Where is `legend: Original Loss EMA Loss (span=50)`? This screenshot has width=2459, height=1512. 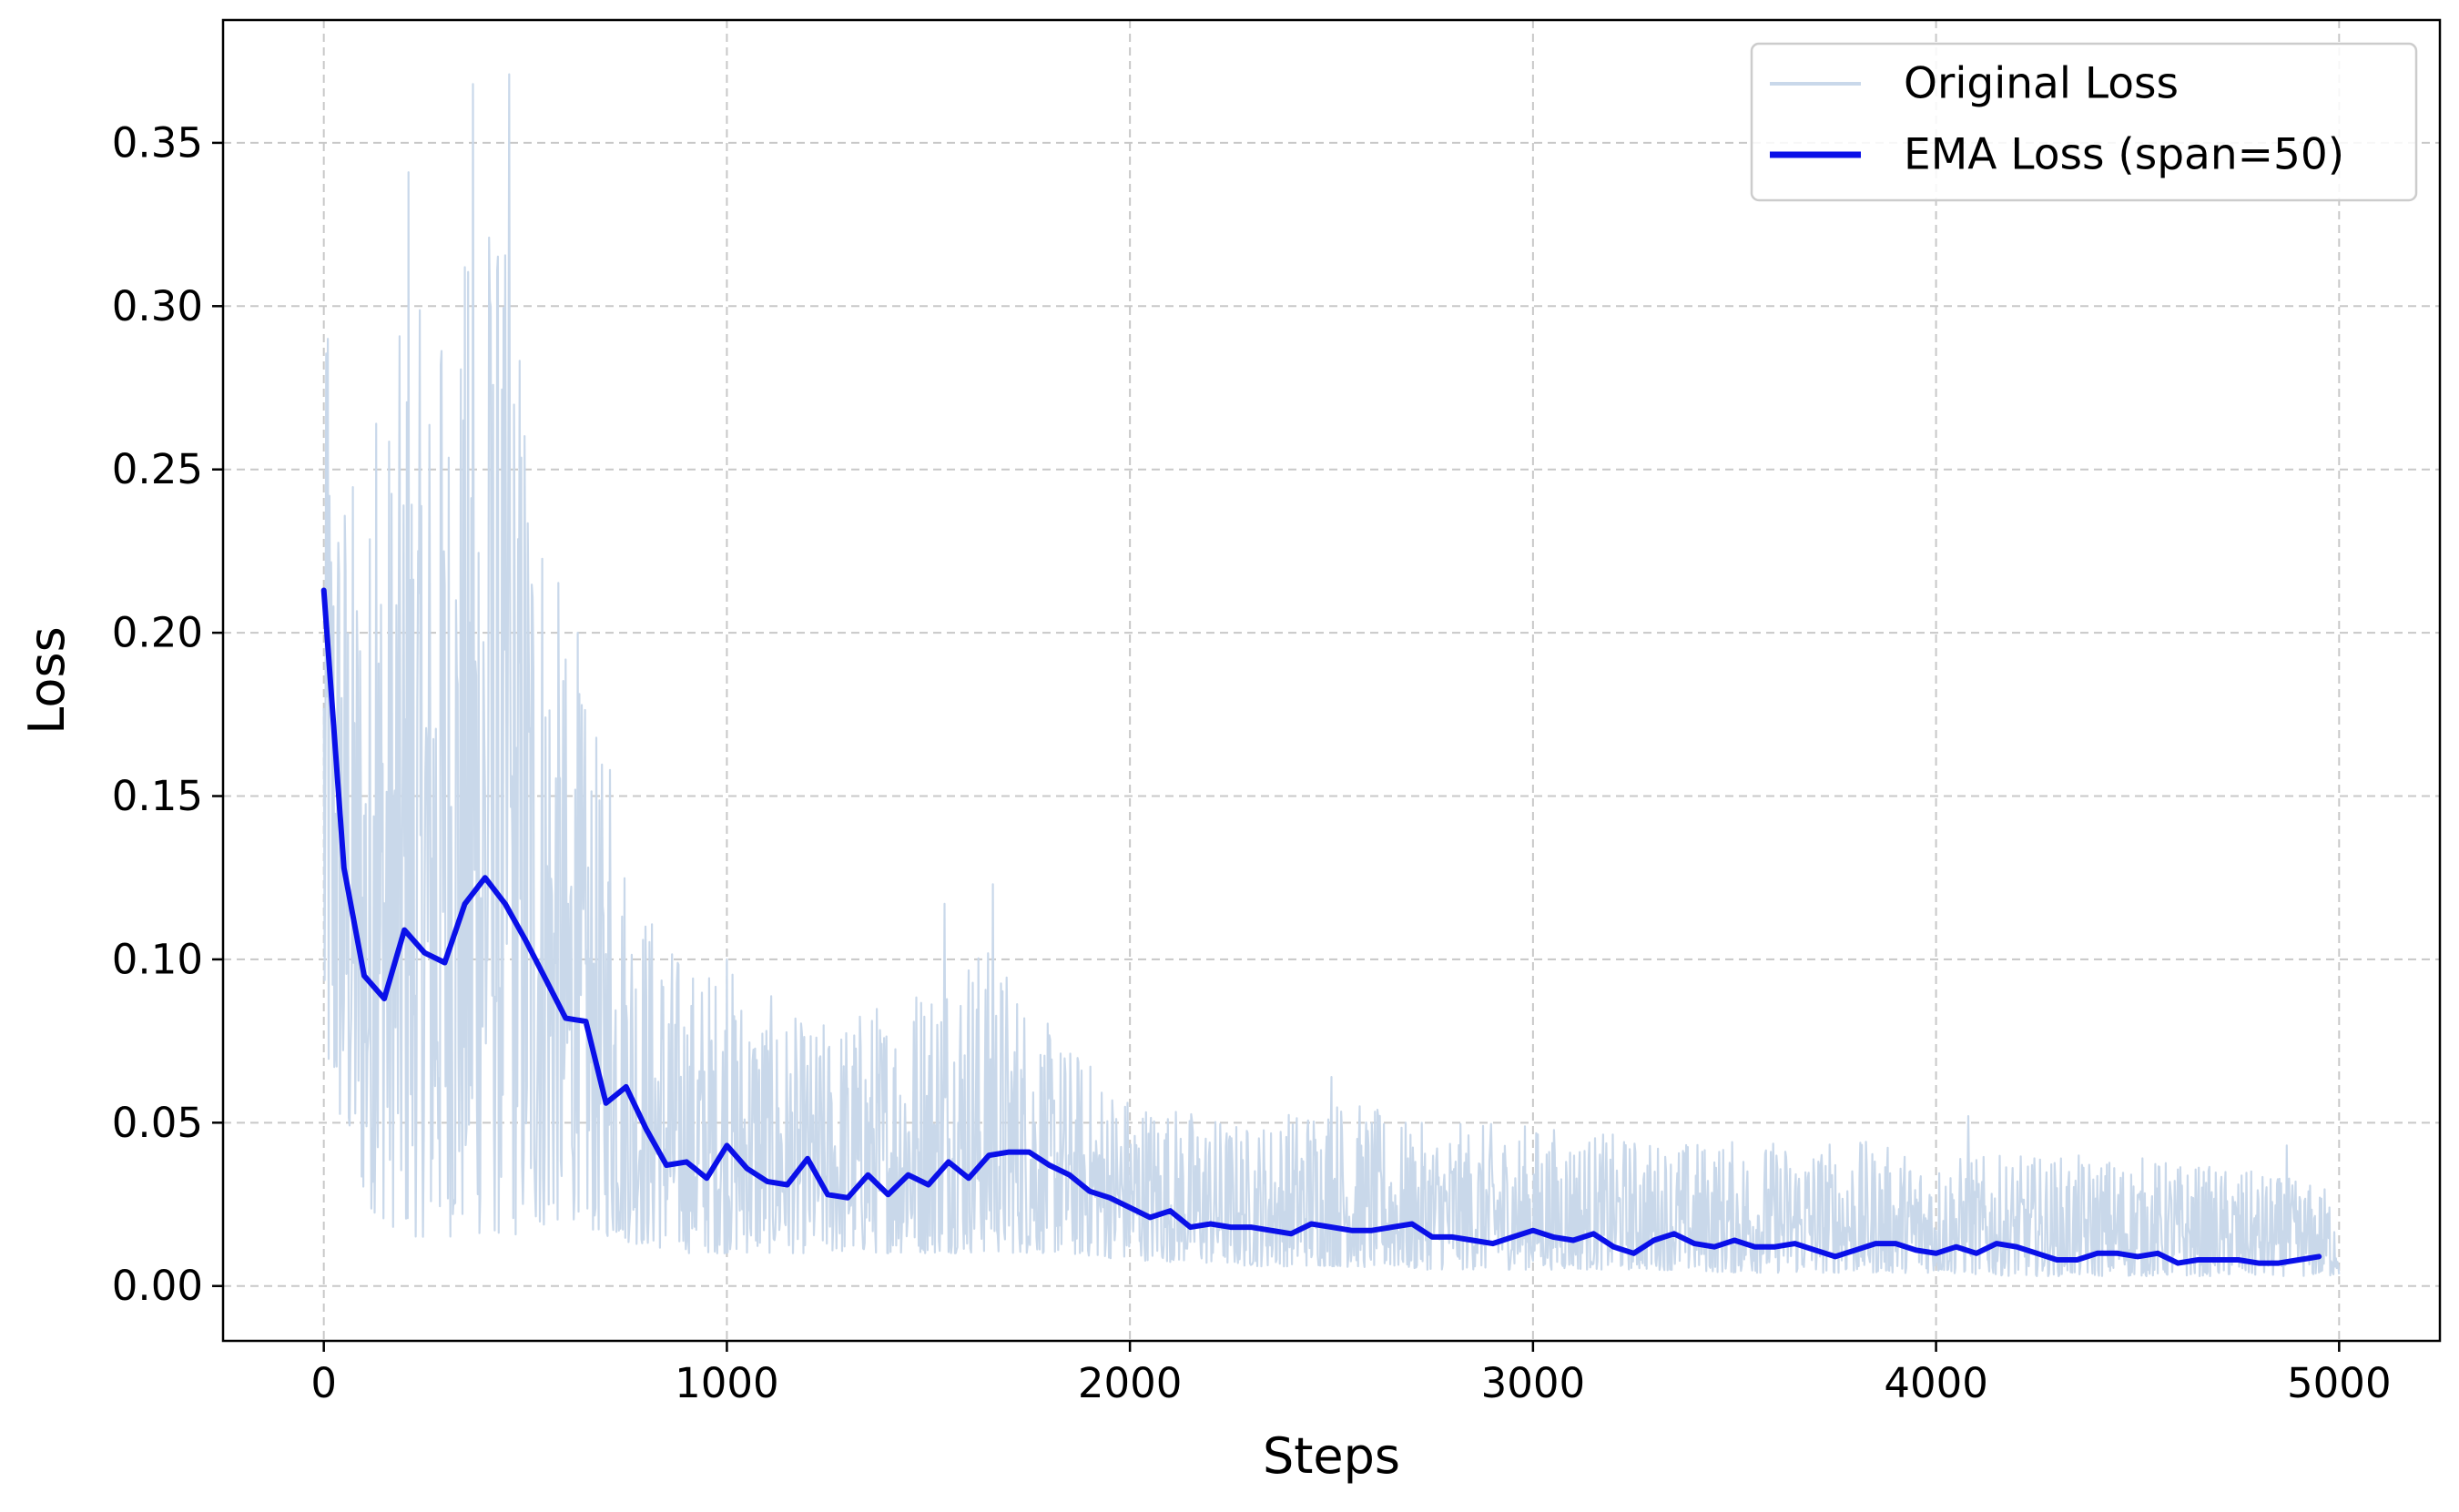
legend: Original Loss EMA Loss (span=50) is located at coordinates (2084, 122).